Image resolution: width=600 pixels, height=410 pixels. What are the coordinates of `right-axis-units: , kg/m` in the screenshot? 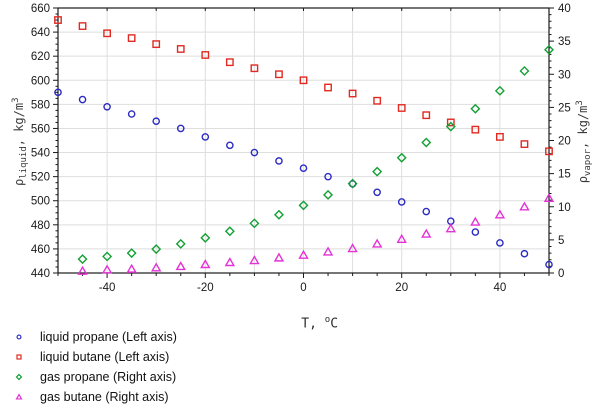 It's located at (582, 127).